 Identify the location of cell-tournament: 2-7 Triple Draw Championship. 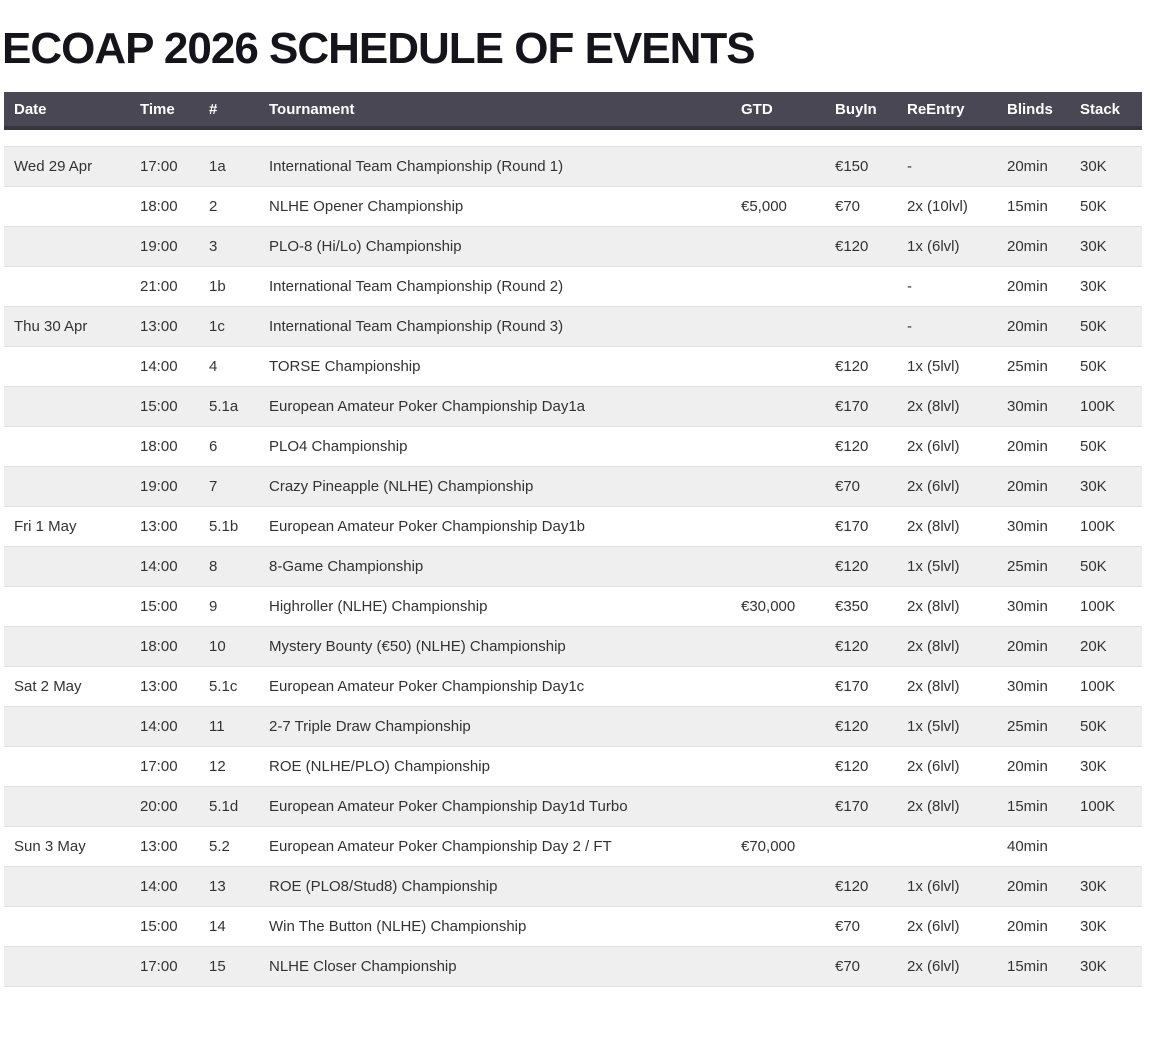
(495, 726).